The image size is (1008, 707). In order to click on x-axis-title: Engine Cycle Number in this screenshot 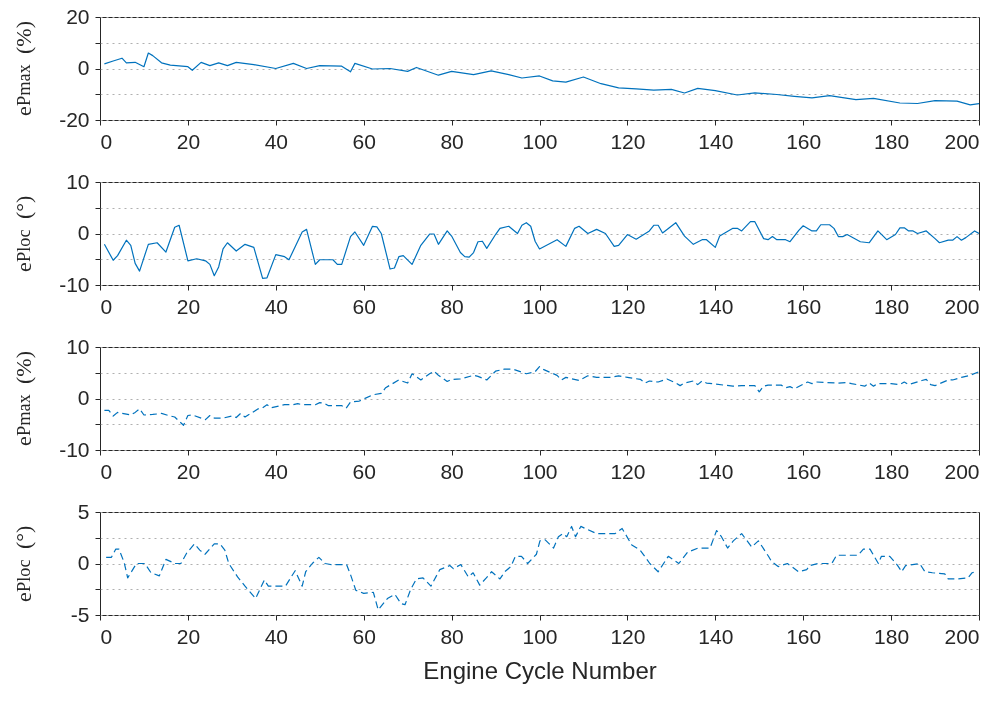, I will do `click(540, 670)`.